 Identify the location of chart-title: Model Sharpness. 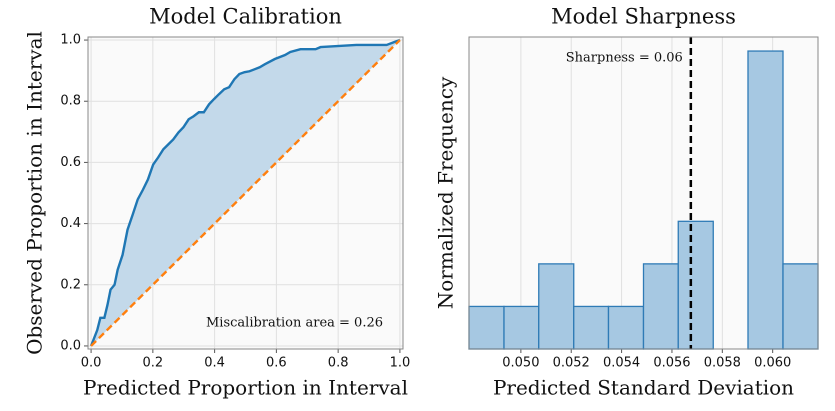
(643, 17).